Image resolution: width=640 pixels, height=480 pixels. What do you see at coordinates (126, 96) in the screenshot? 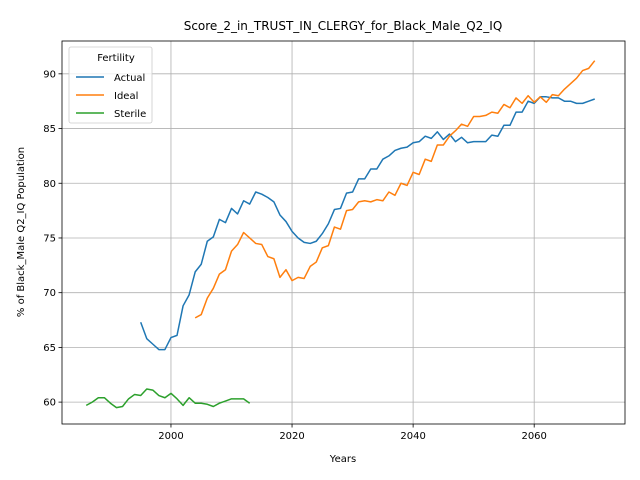
I see `legend-label-ideal: Ideal` at bounding box center [126, 96].